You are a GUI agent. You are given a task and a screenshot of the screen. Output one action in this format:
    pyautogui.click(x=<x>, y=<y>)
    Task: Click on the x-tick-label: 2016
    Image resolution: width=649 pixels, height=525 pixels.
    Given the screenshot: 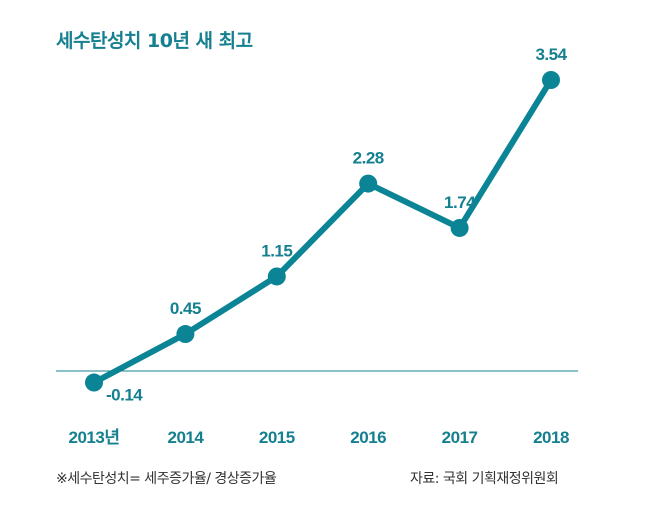 What is the action you would take?
    pyautogui.click(x=368, y=437)
    